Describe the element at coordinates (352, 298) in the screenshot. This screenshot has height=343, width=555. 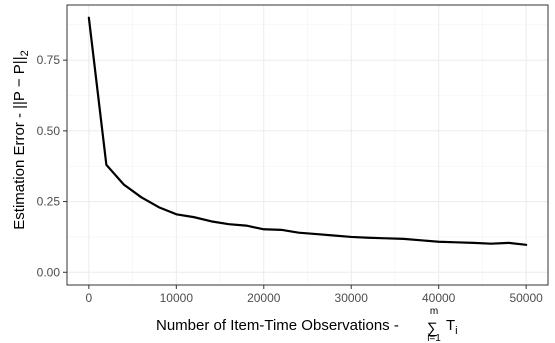
I see `x-tick-label: 30000` at that location.